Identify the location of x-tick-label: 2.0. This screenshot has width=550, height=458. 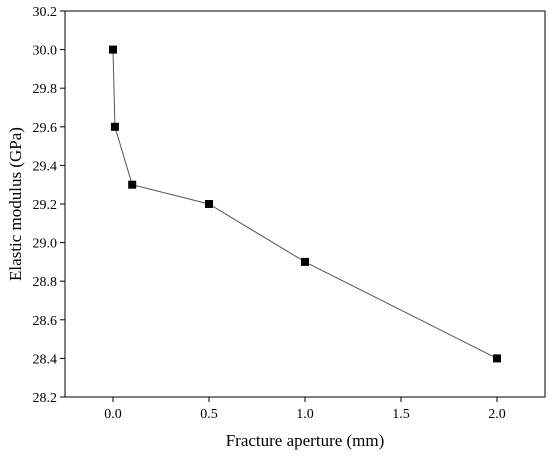
(497, 414).